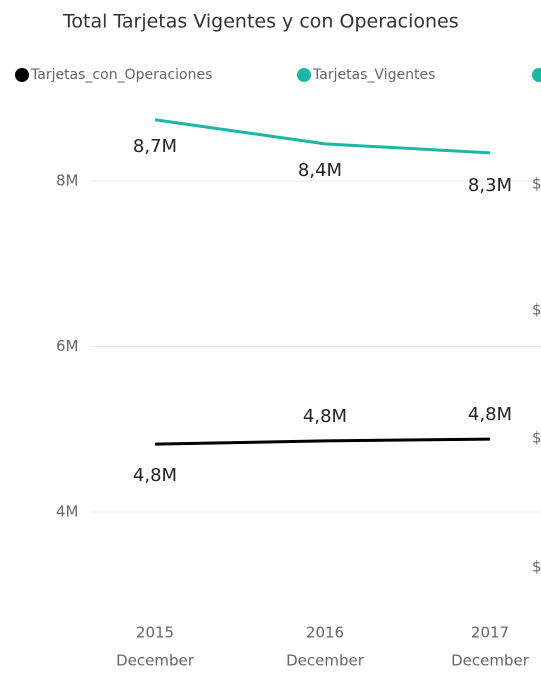 This screenshot has height=673, width=541. Describe the element at coordinates (490, 185) in the screenshot. I see `data-label: 8,3M` at that location.